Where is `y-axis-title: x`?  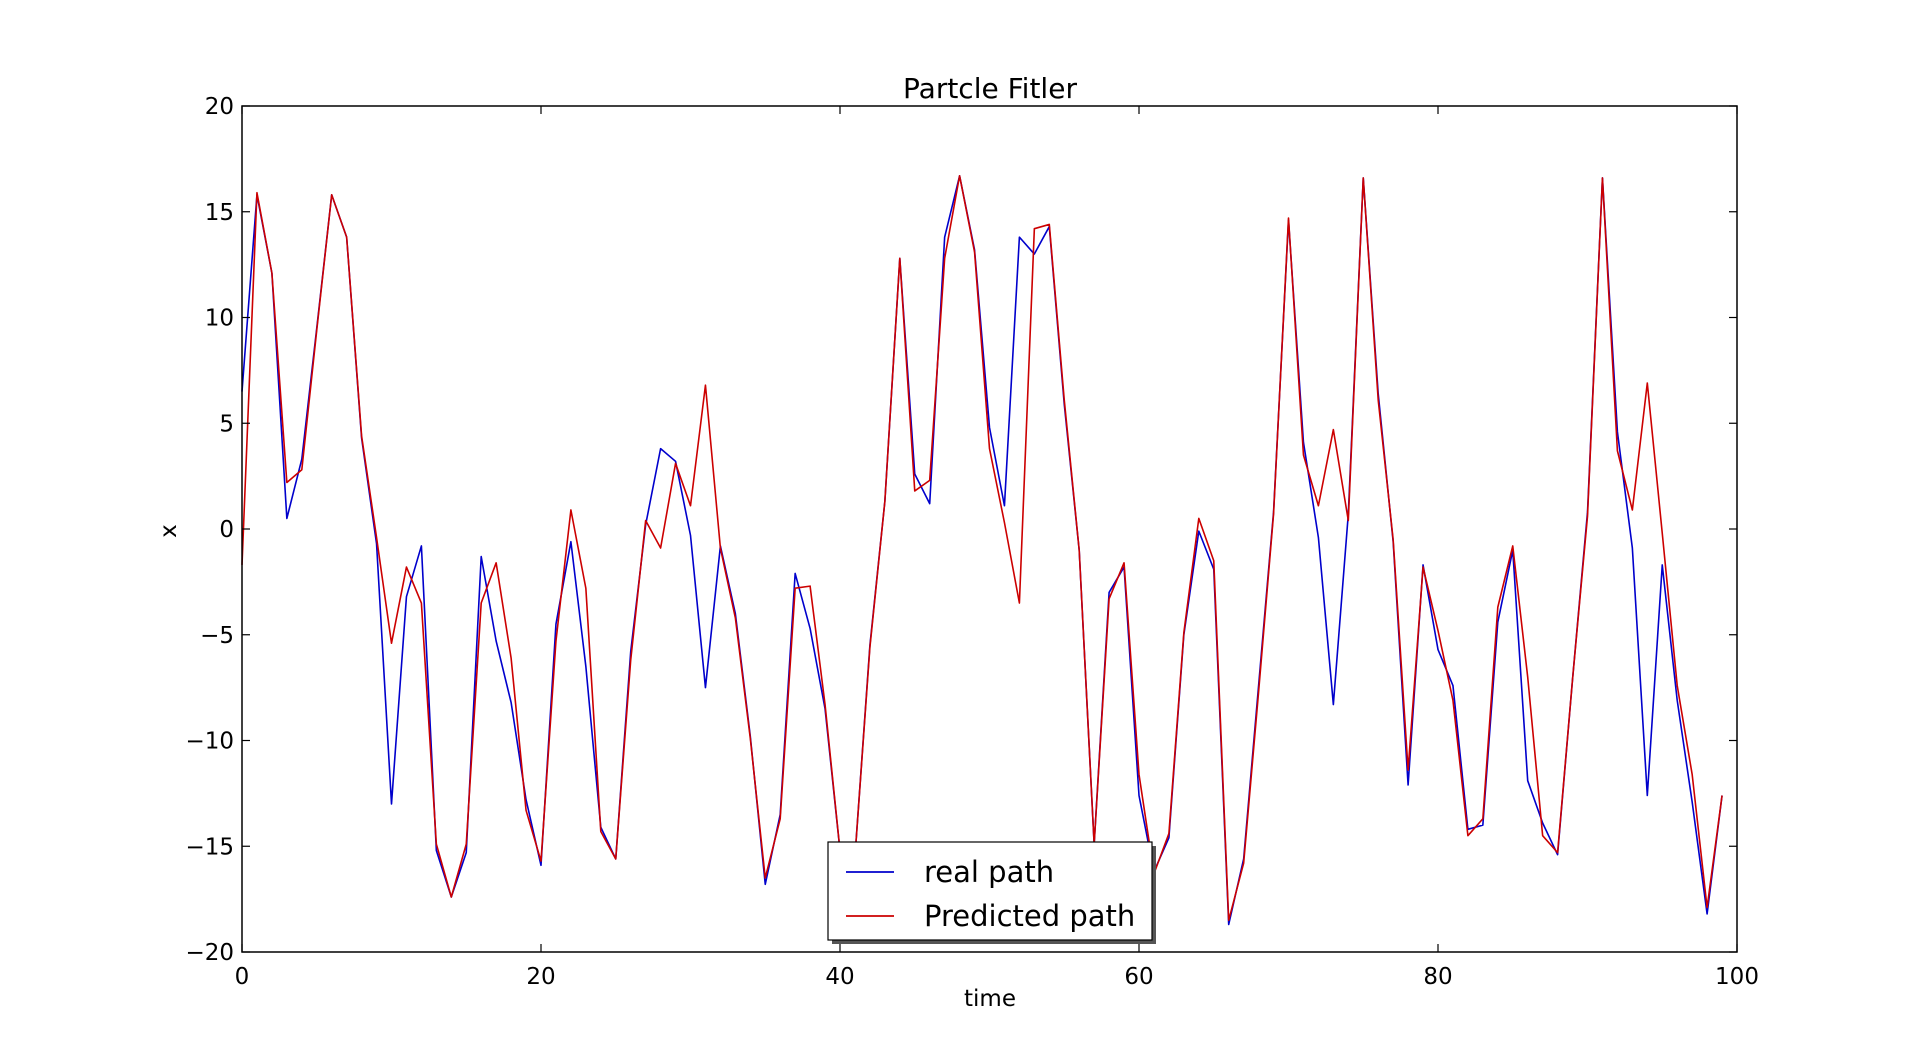 y-axis-title: x is located at coordinates (169, 531).